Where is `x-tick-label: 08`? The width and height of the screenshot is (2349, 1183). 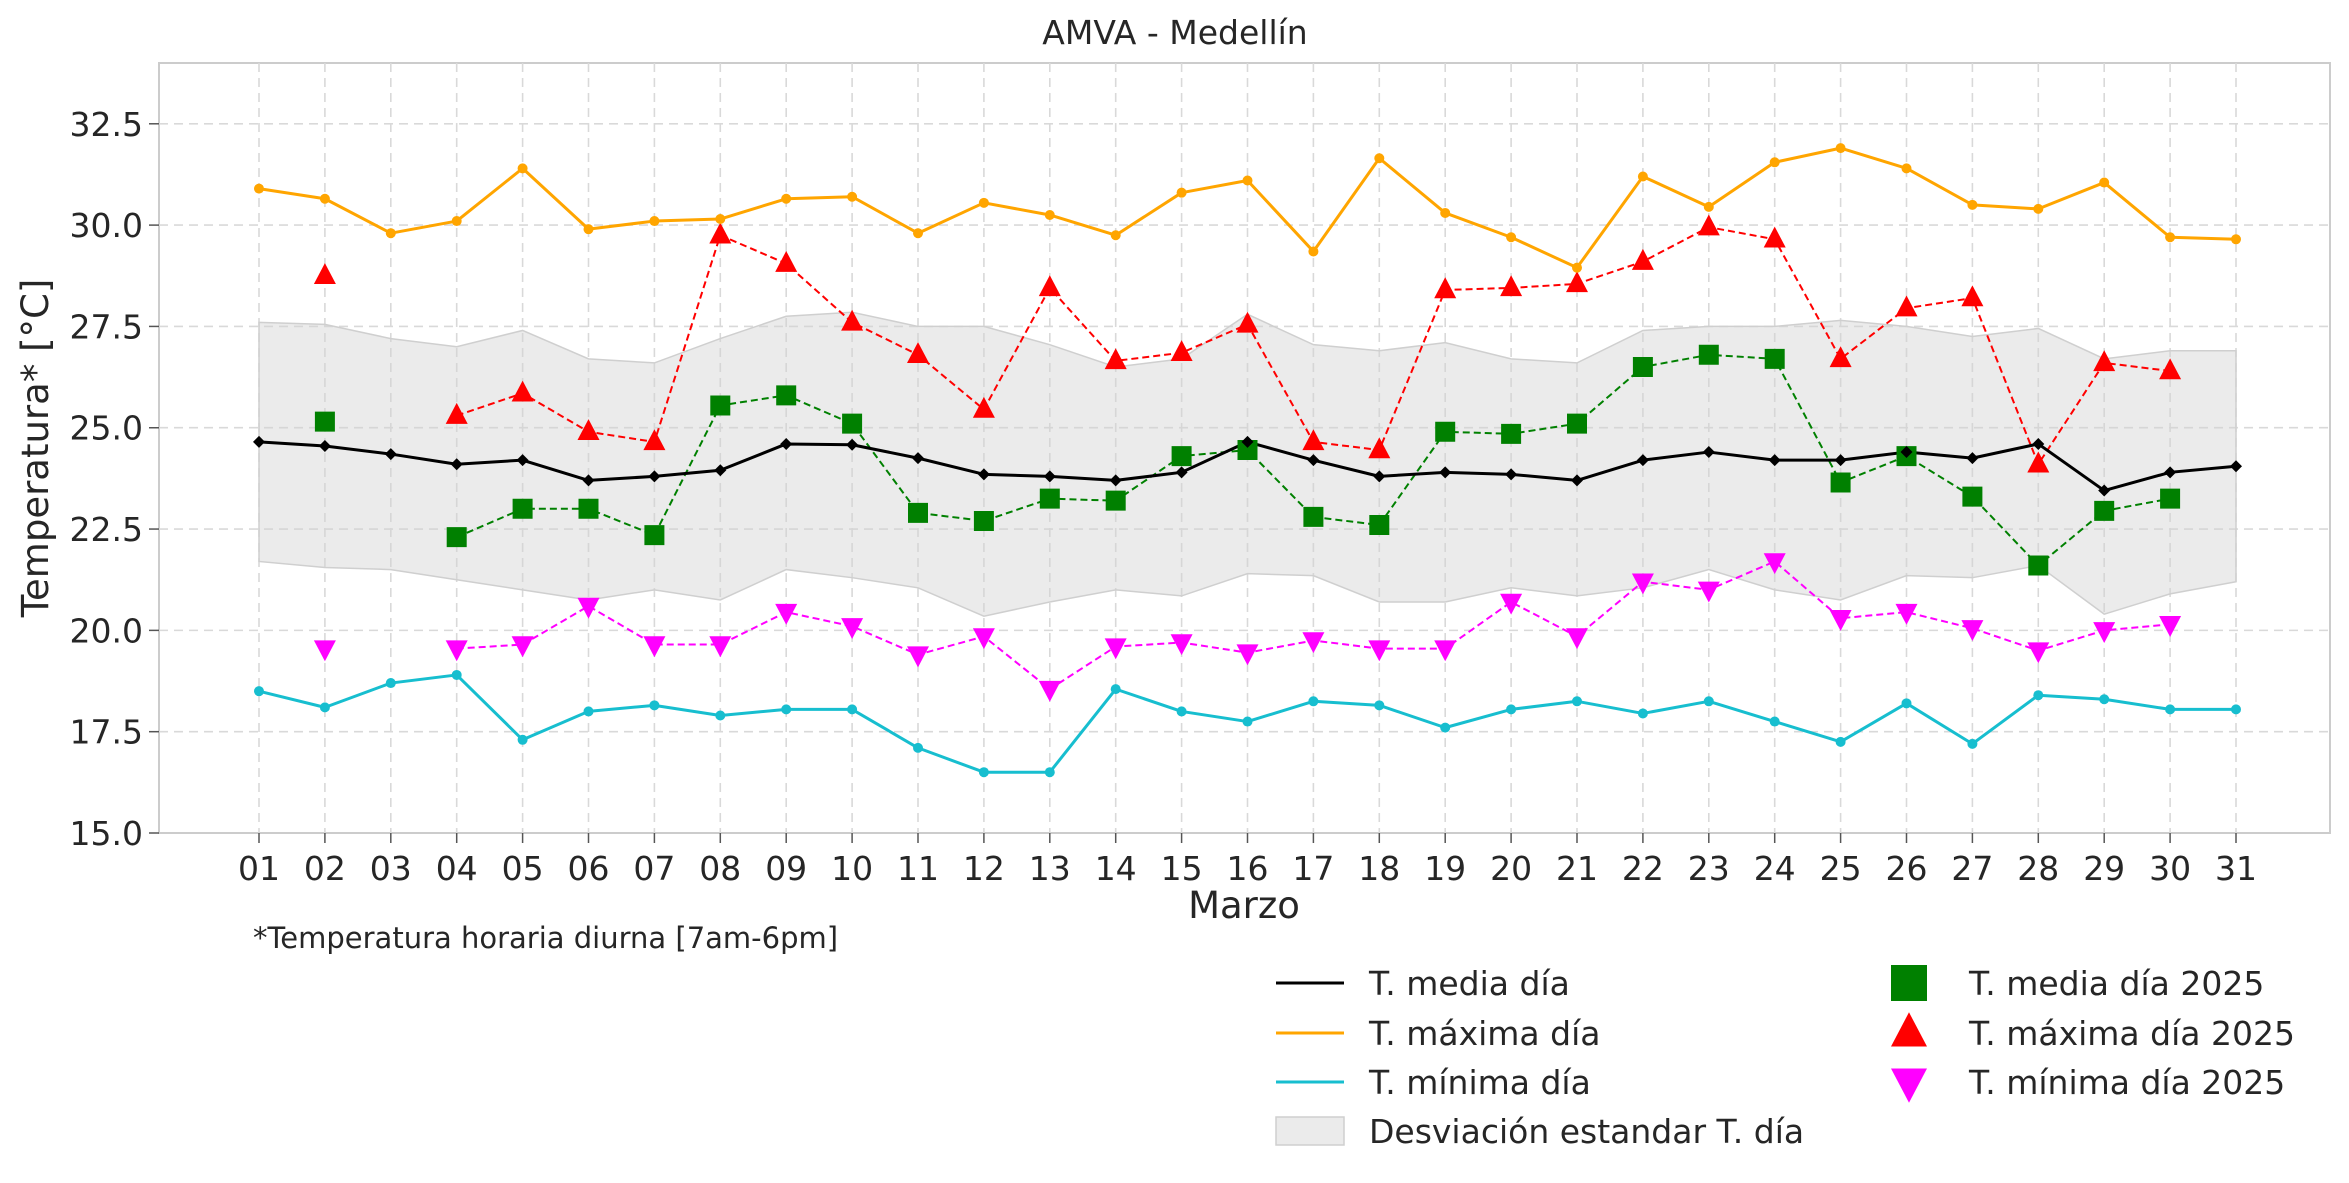 x-tick-label: 08 is located at coordinates (720, 868).